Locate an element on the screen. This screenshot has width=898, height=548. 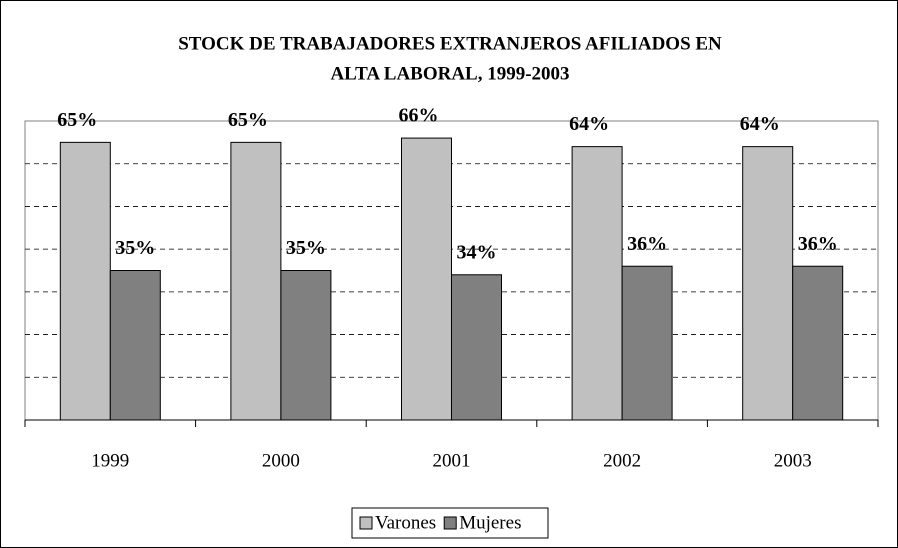
x-tick-label: 1999 is located at coordinates (110, 460).